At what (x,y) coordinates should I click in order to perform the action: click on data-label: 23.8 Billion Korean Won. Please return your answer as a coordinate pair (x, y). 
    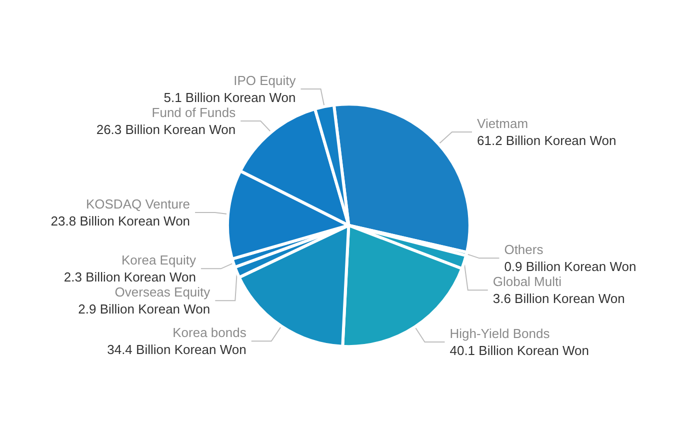
    Looking at the image, I should click on (120, 221).